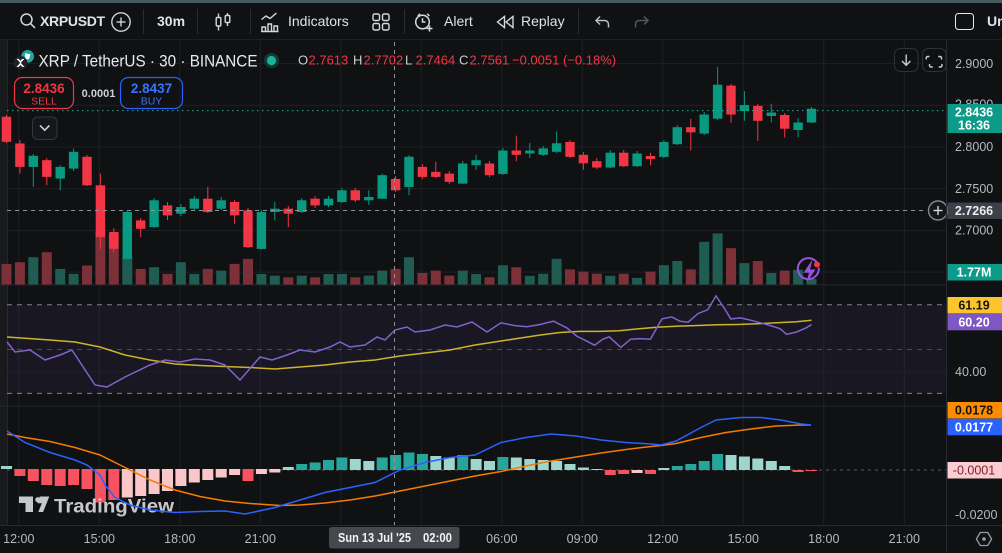  What do you see at coordinates (974, 231) in the screenshot?
I see `svg-text: 2.7000` at bounding box center [974, 231].